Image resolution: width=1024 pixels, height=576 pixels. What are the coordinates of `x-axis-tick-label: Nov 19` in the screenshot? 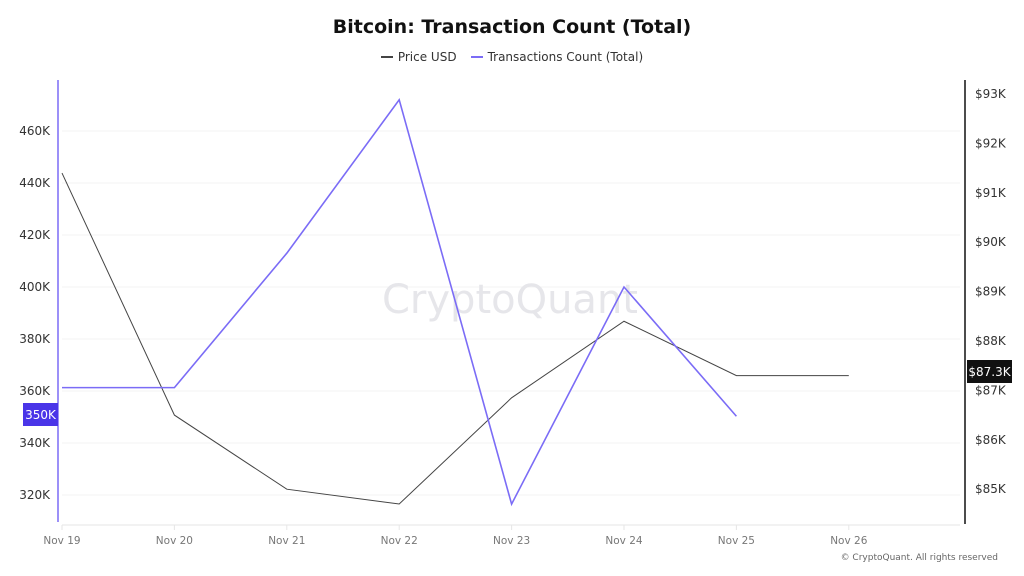 It's located at (61, 541).